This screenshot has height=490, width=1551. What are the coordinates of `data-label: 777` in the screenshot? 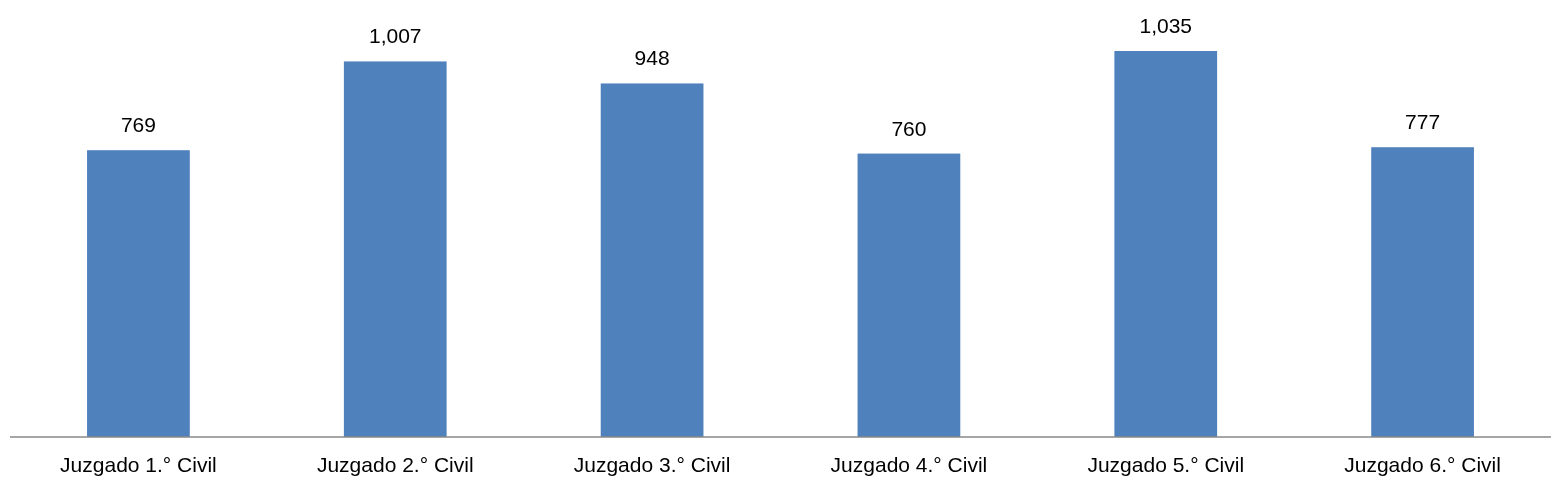 It's located at (1423, 122).